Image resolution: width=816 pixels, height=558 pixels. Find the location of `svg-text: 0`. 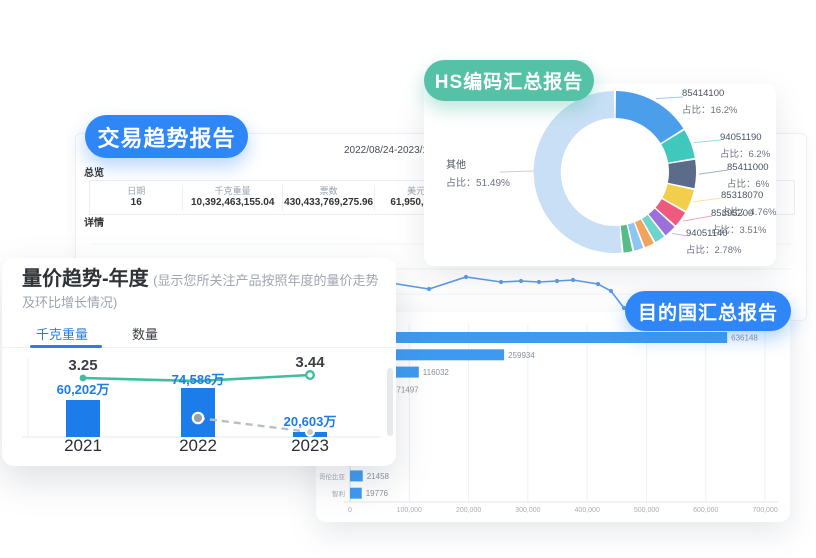

svg-text: 0 is located at coordinates (350, 510).